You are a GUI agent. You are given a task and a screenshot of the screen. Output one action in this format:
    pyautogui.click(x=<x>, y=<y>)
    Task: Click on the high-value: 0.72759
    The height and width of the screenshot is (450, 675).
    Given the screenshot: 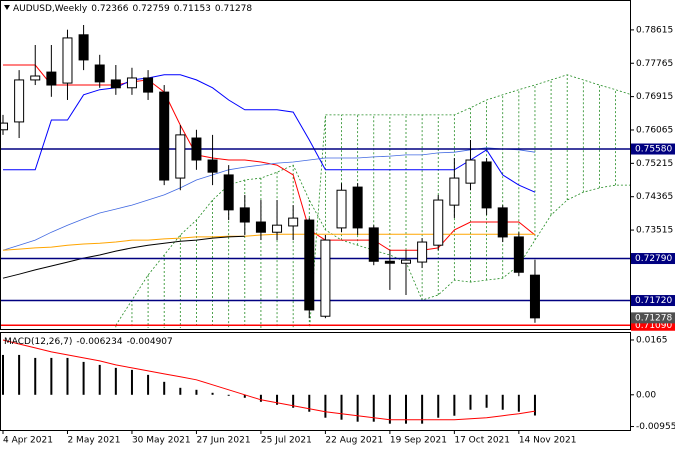 What is the action you would take?
    pyautogui.click(x=150, y=9)
    